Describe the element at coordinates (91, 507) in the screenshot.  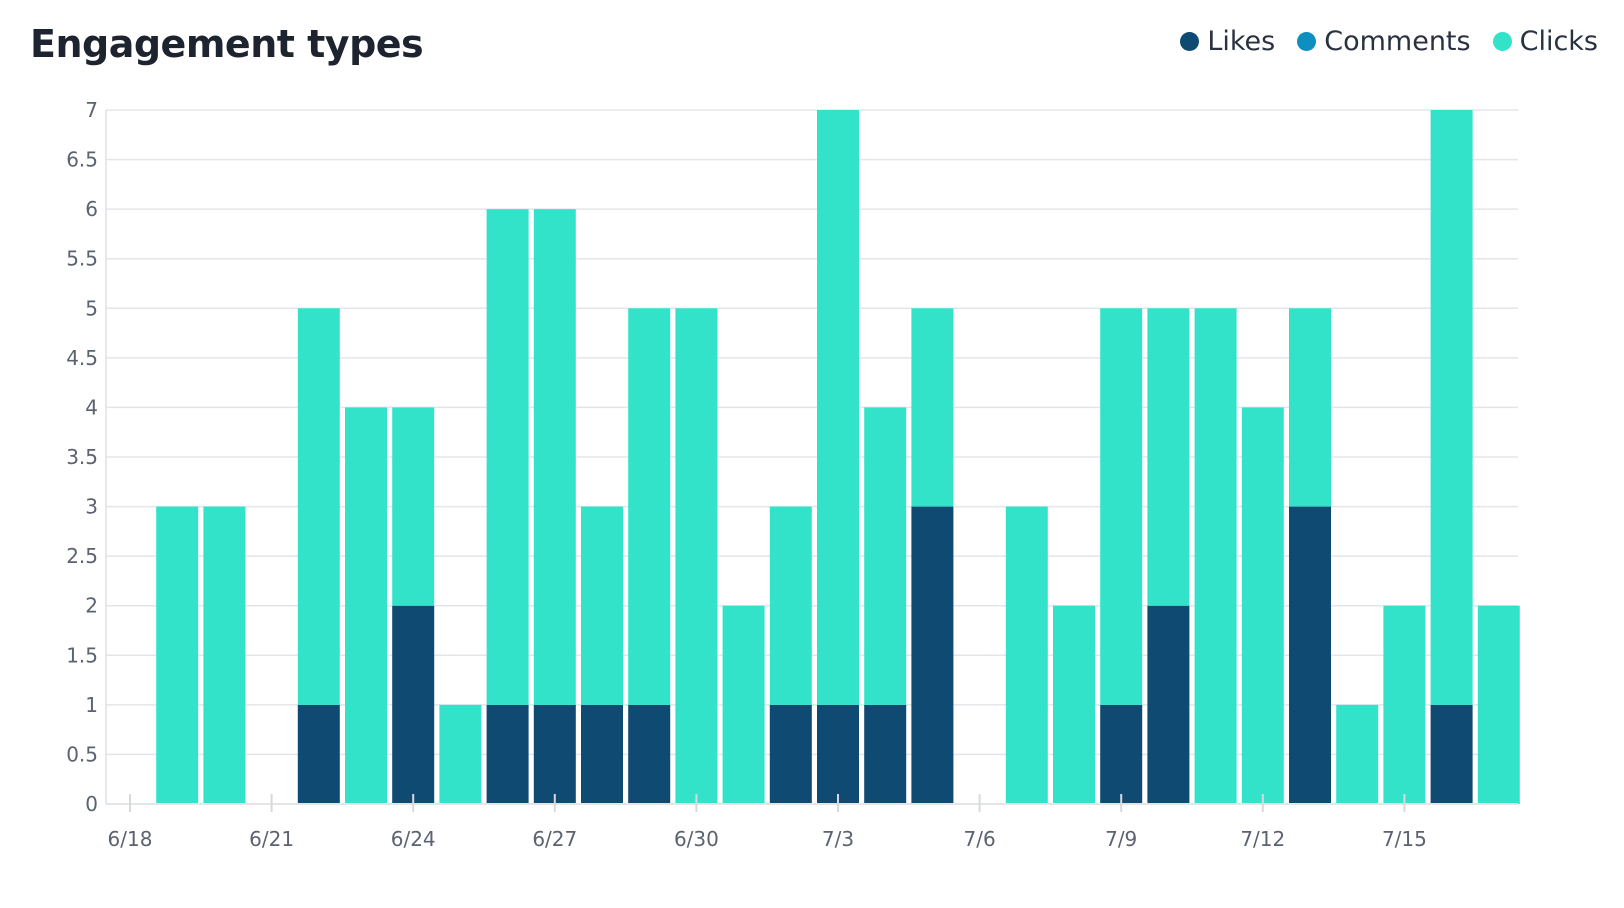
I see `y-tick-label: 3` at that location.